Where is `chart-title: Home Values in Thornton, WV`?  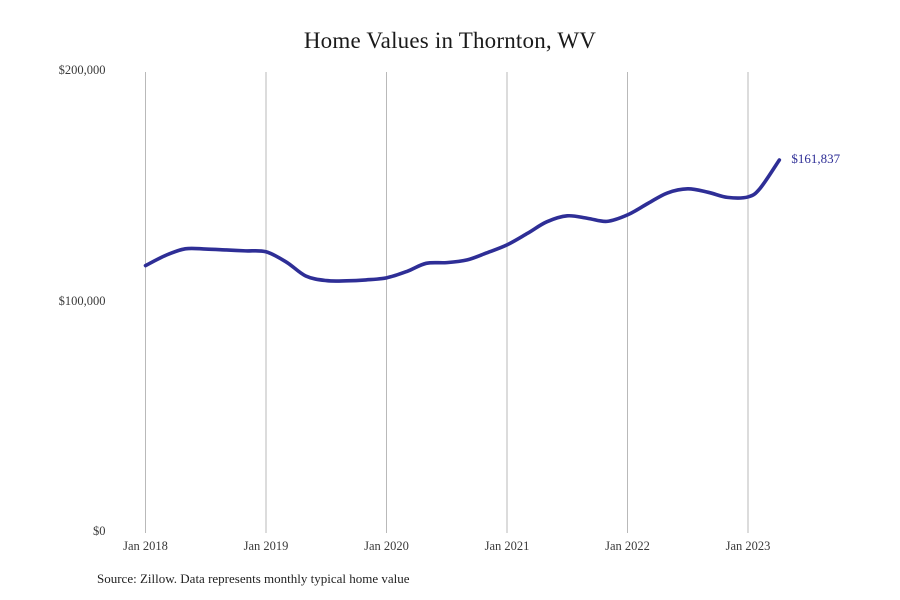 chart-title: Home Values in Thornton, WV is located at coordinates (450, 40).